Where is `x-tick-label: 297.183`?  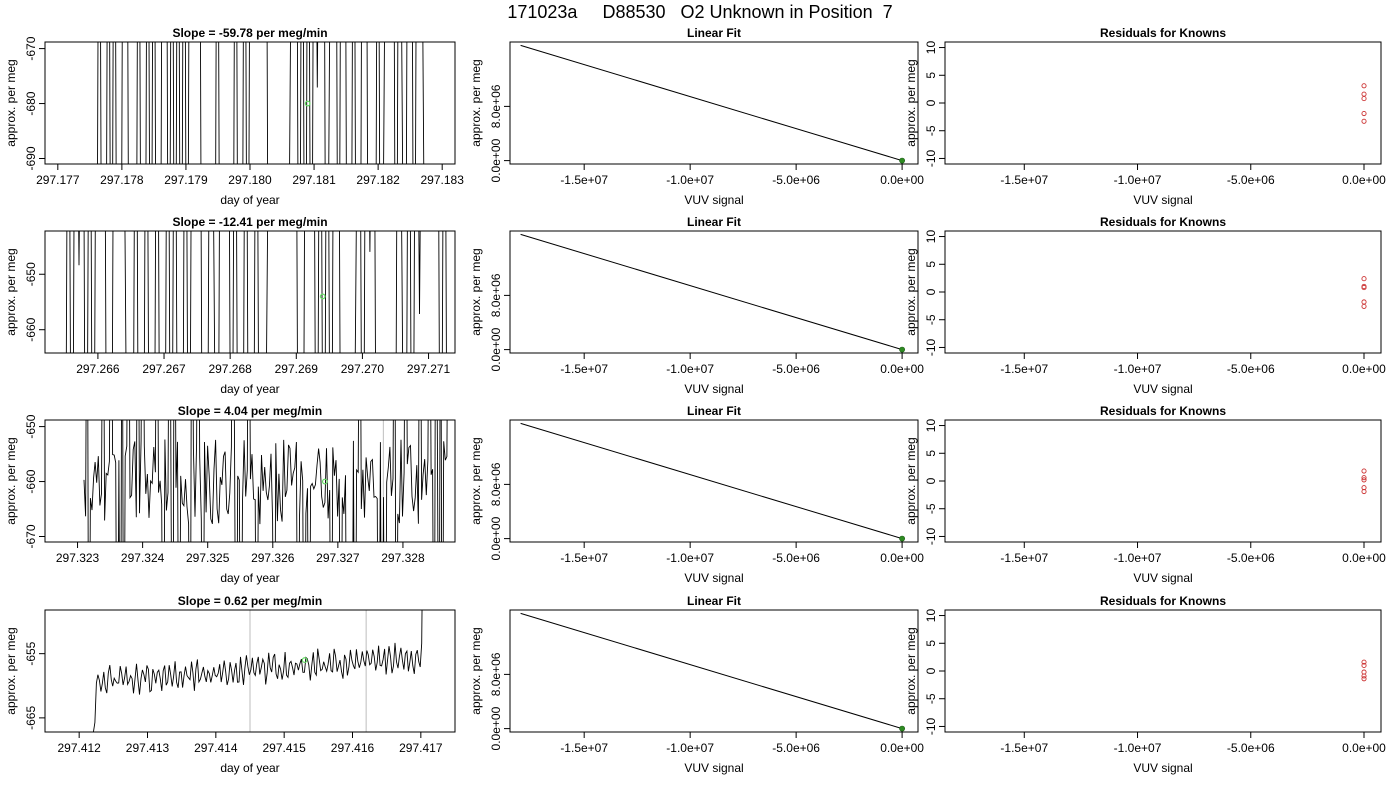
x-tick-label: 297.183 is located at coordinates (442, 180).